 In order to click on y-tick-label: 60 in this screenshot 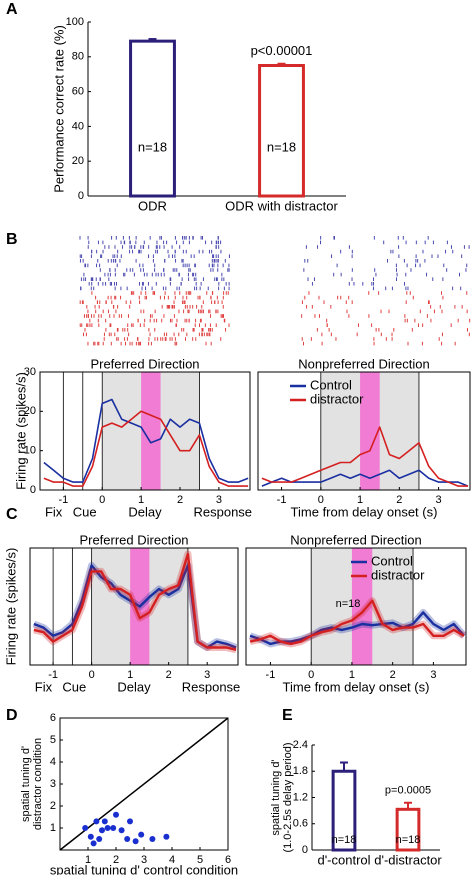, I will do `click(78, 92)`.